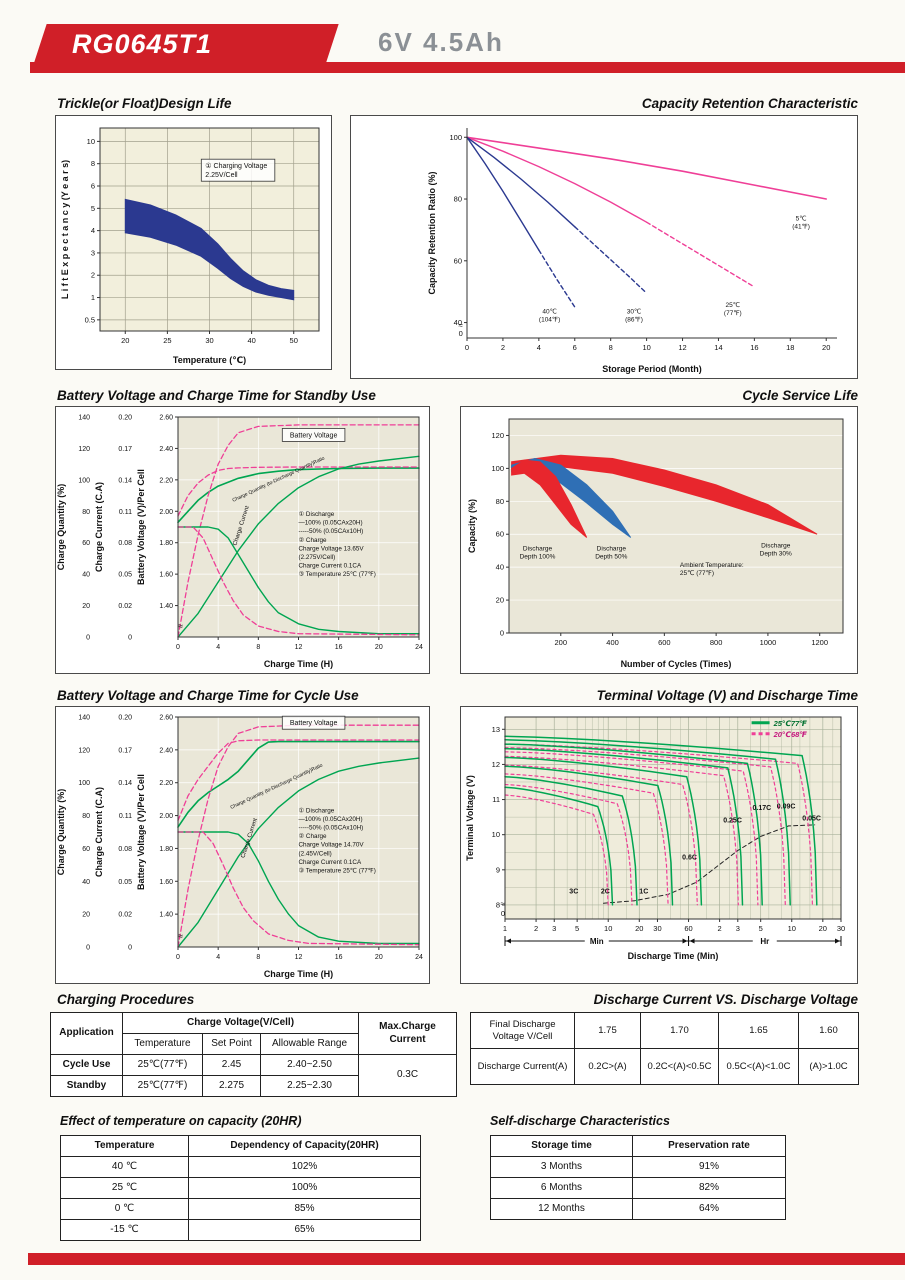  Describe the element at coordinates (561, 642) in the screenshot. I see `svg-text: 200` at that location.